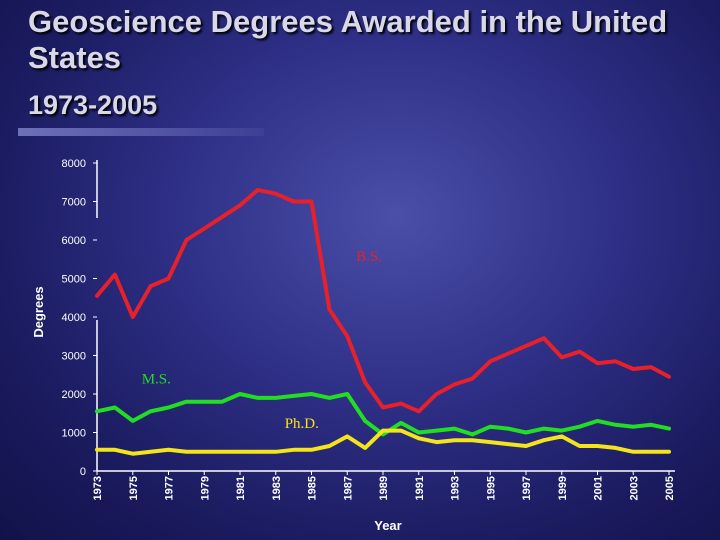 The image size is (720, 540). I want to click on y-tick-label: 3000, so click(74, 357).